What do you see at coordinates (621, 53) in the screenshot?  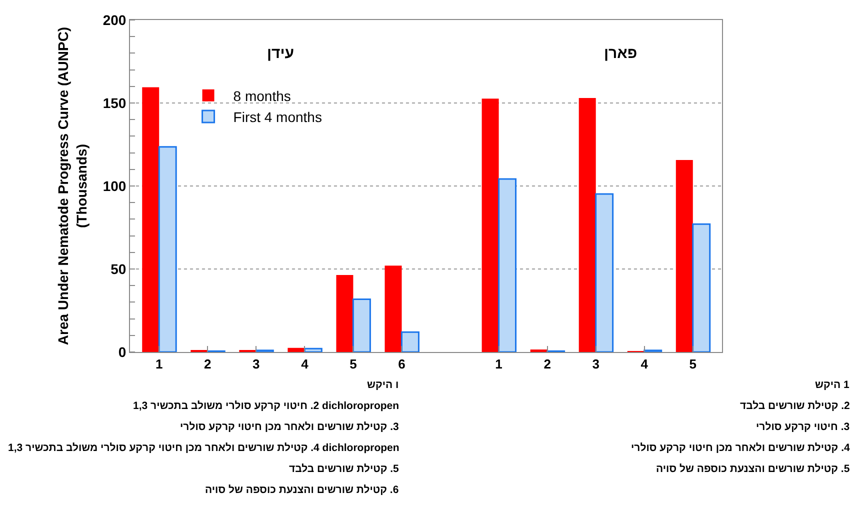 I see `annotation: פארן` at bounding box center [621, 53].